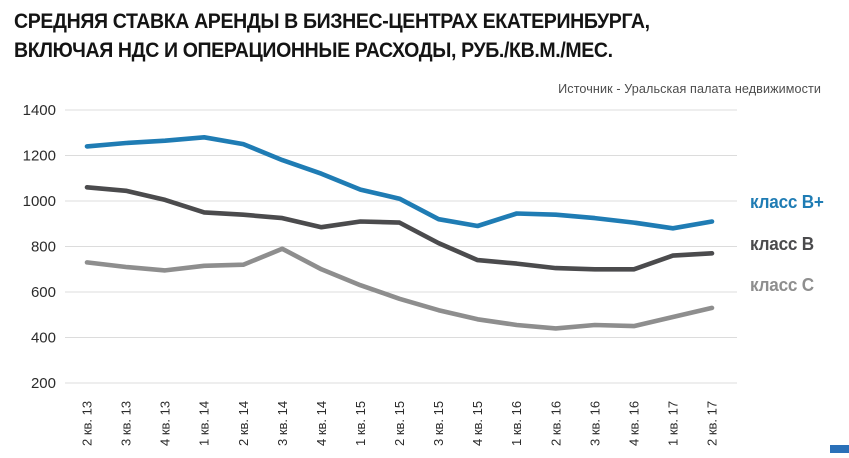 Image resolution: width=849 pixels, height=458 pixels. Describe the element at coordinates (87, 423) in the screenshot. I see `x-tick-1: 2 кв. 13` at that location.